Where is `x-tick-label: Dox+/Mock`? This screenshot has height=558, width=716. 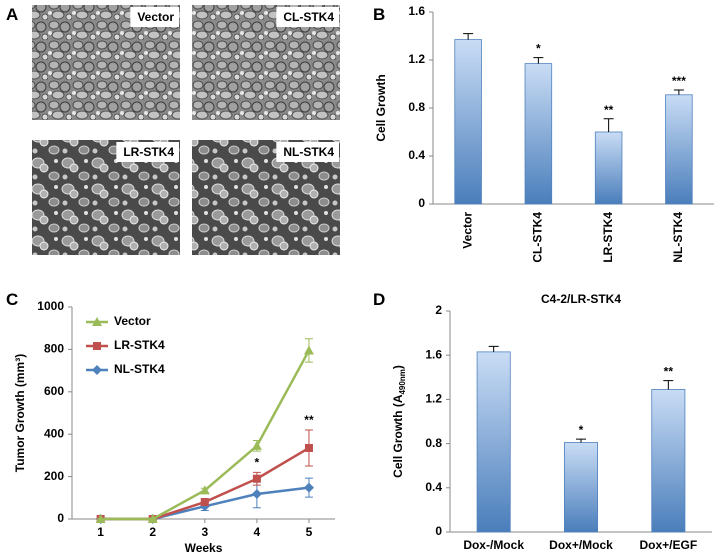 x-tick-label: Dox+/Mock is located at coordinates (581, 545).